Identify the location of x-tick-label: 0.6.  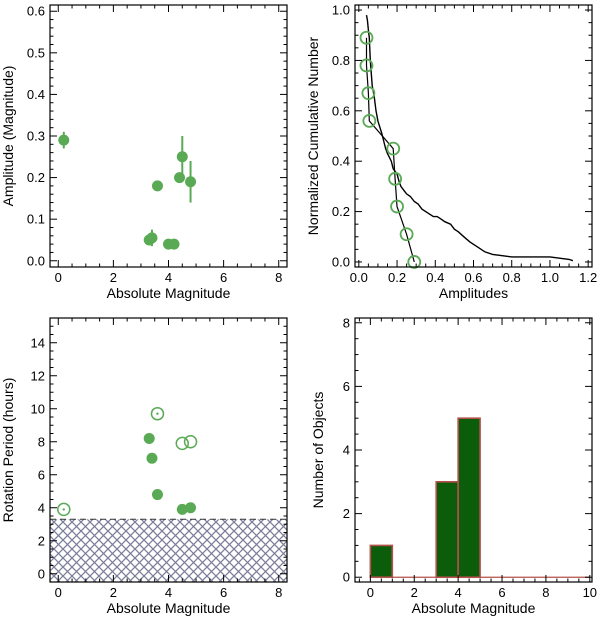
(473, 277).